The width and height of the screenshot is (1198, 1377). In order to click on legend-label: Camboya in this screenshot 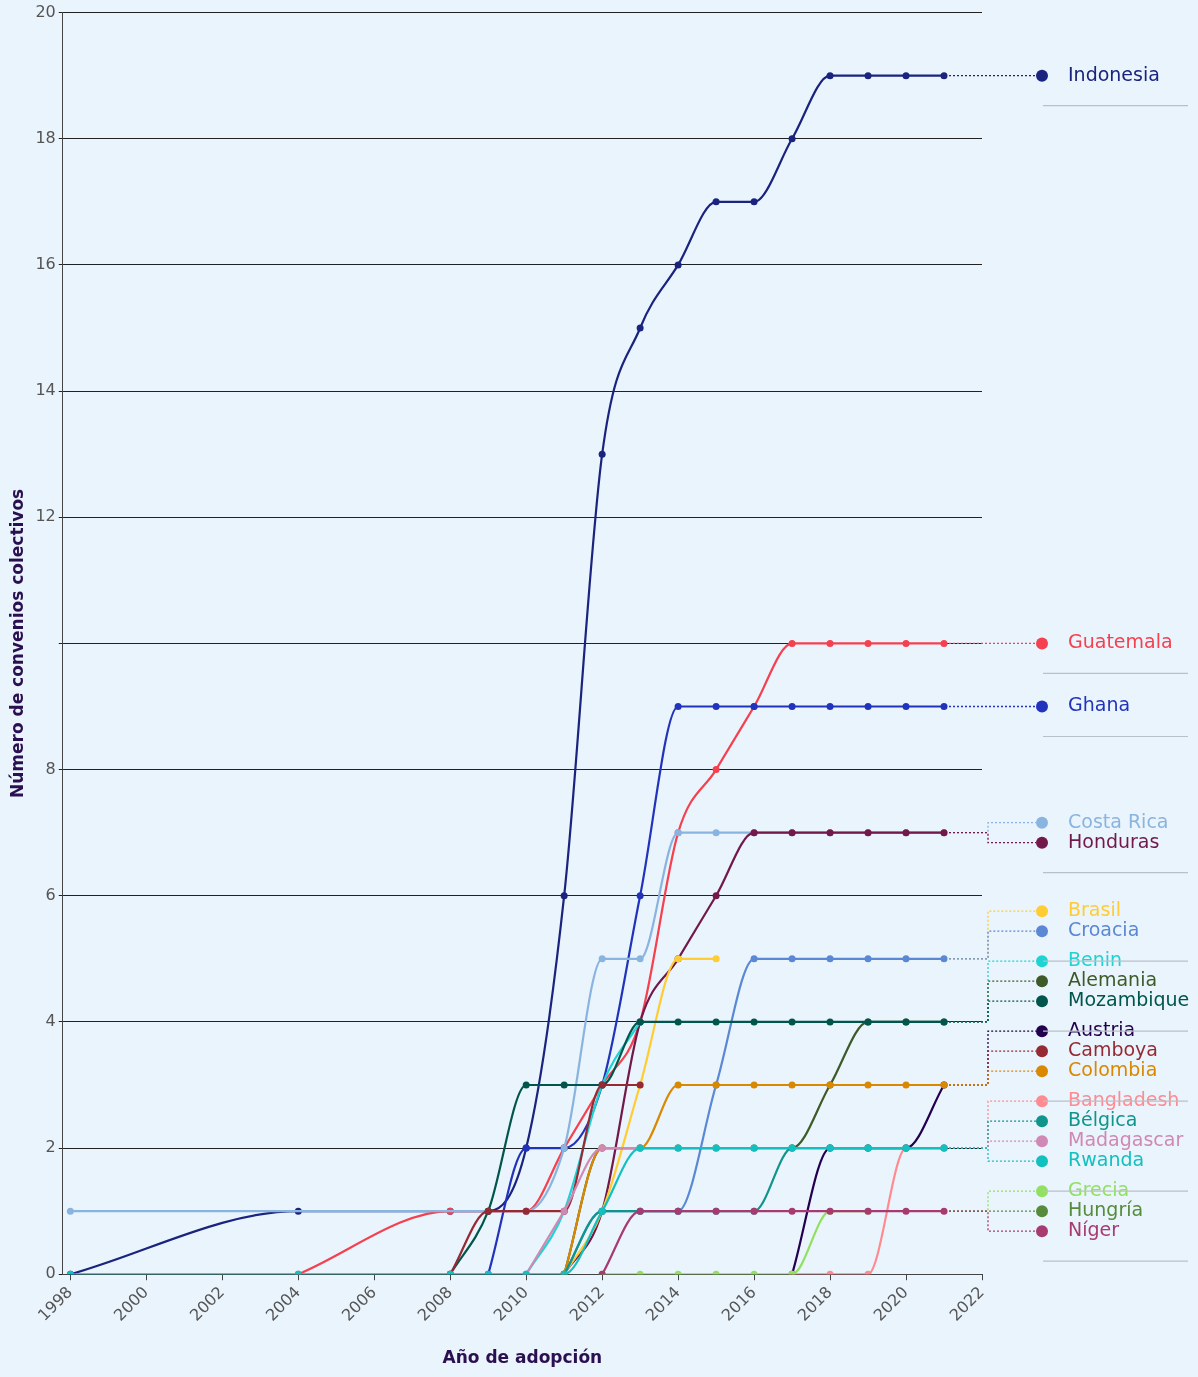, I will do `click(1113, 1049)`.